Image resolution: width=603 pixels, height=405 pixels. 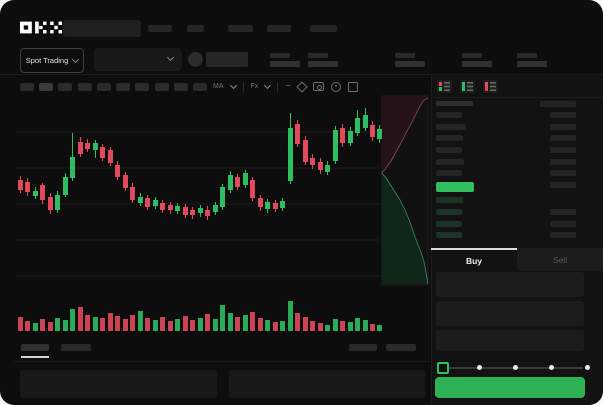 I want to click on header-divider, so click(x=301, y=74).